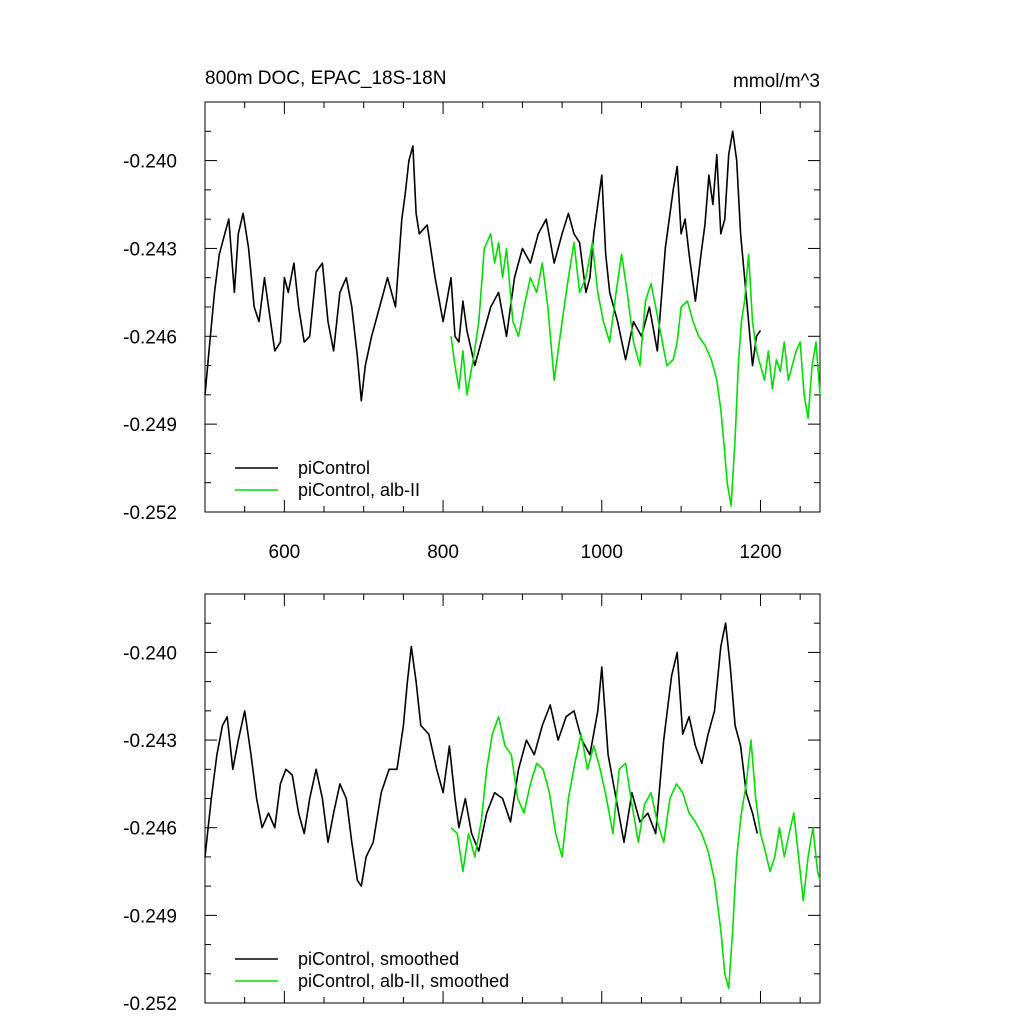  What do you see at coordinates (602, 552) in the screenshot?
I see `x-tick-label: 1000` at bounding box center [602, 552].